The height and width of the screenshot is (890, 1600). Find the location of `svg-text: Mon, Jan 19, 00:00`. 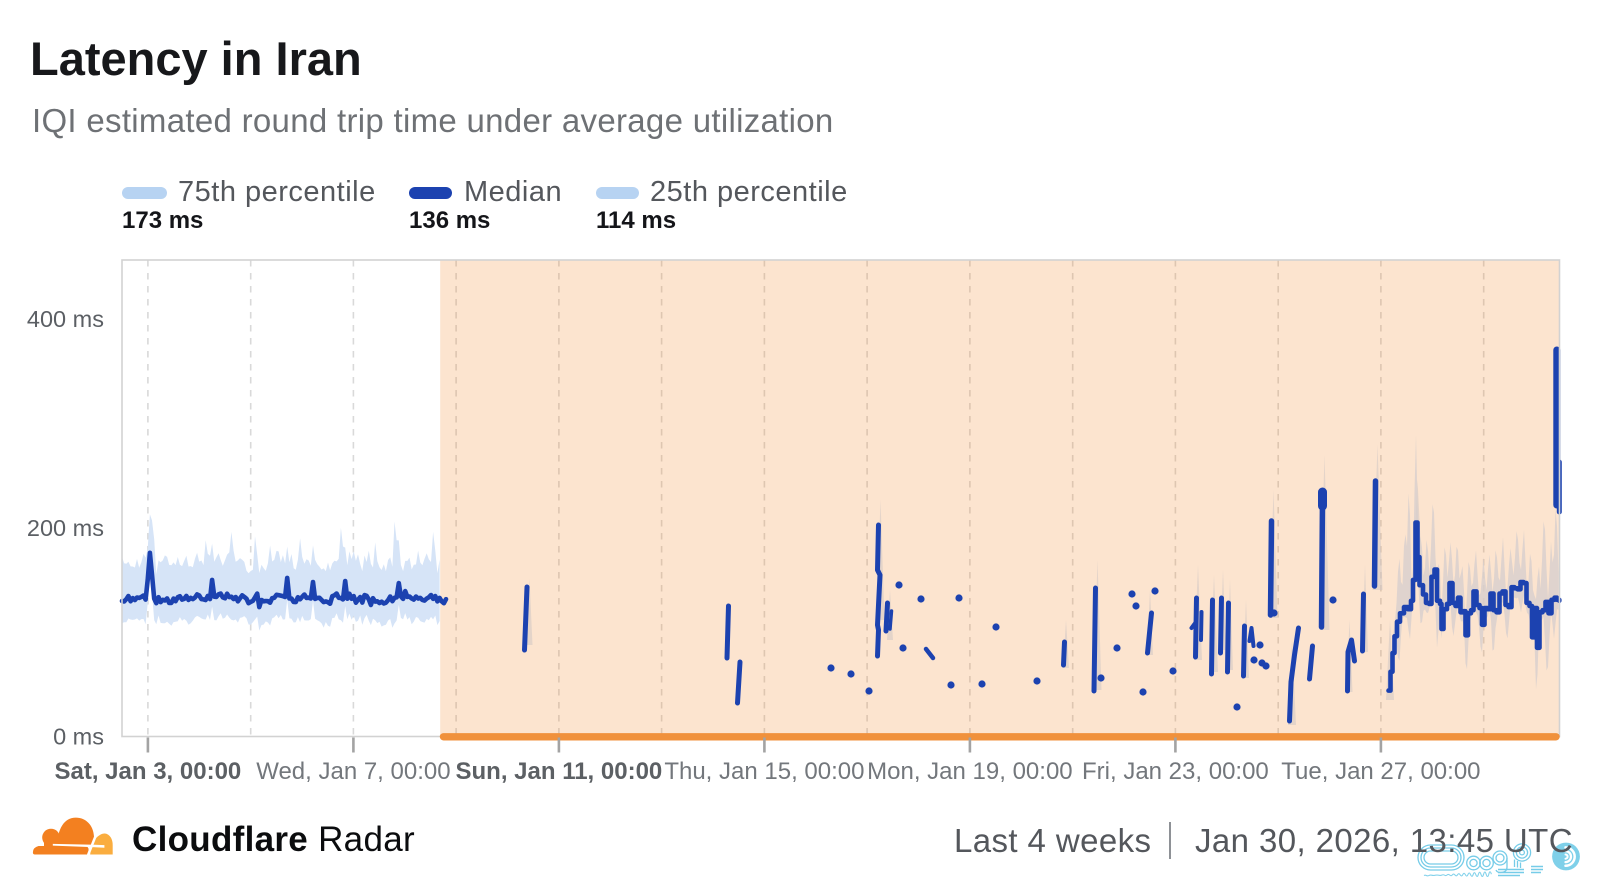

svg-text: Mon, Jan 19, 00:00 is located at coordinates (969, 771).